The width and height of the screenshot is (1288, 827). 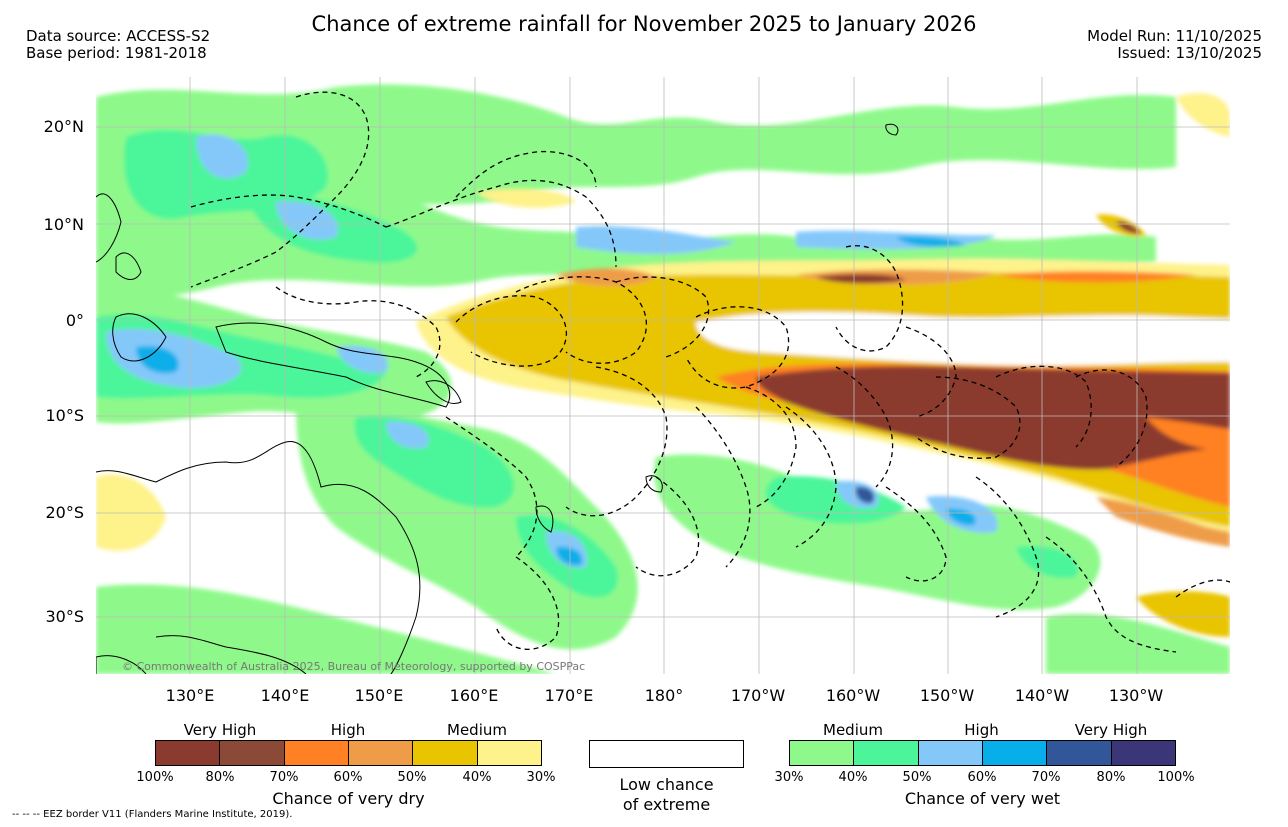 What do you see at coordinates (348, 798) in the screenshot?
I see `dry-caption: Chance of very dry` at bounding box center [348, 798].